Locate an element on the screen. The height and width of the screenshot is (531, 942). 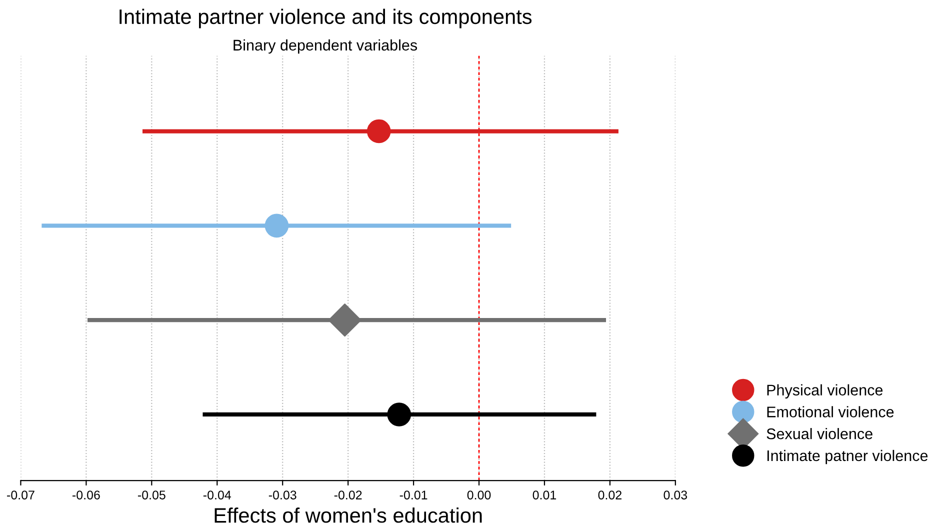
x-tick-label: -0.01 is located at coordinates (414, 495).